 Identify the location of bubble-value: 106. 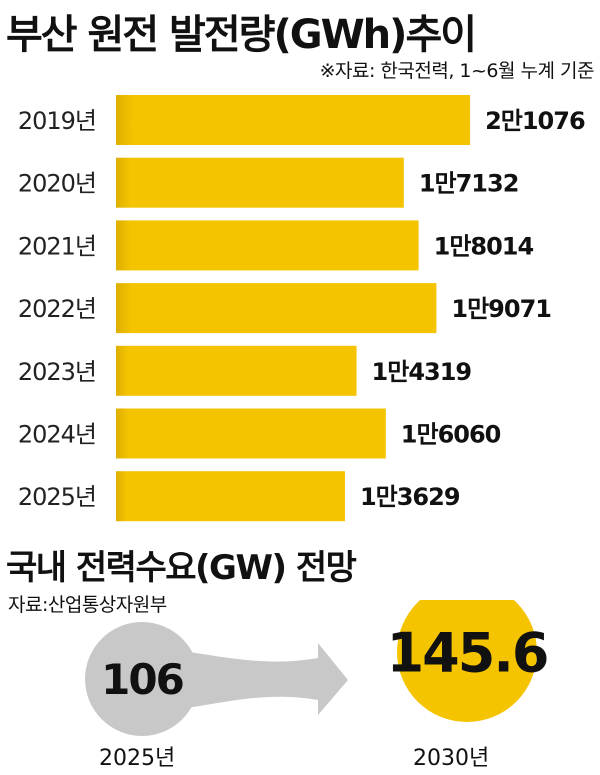
(142, 679).